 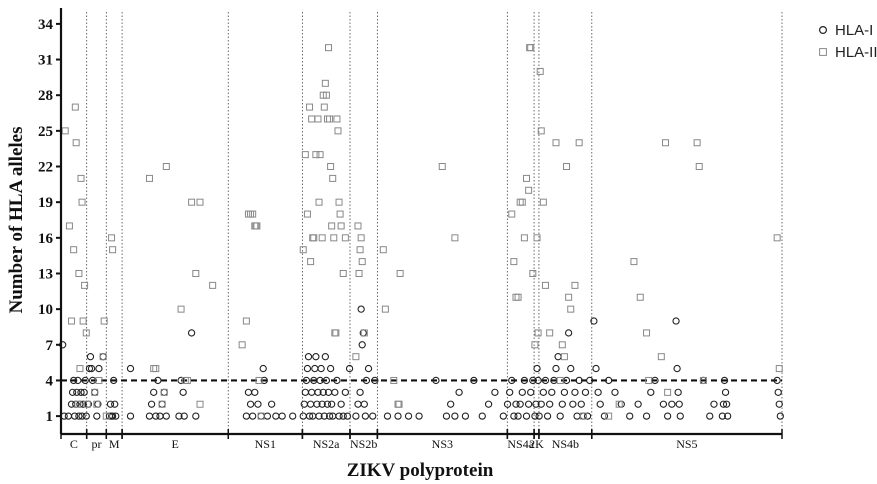 What do you see at coordinates (45, 61) in the screenshot?
I see `y-tick-label: 31` at bounding box center [45, 61].